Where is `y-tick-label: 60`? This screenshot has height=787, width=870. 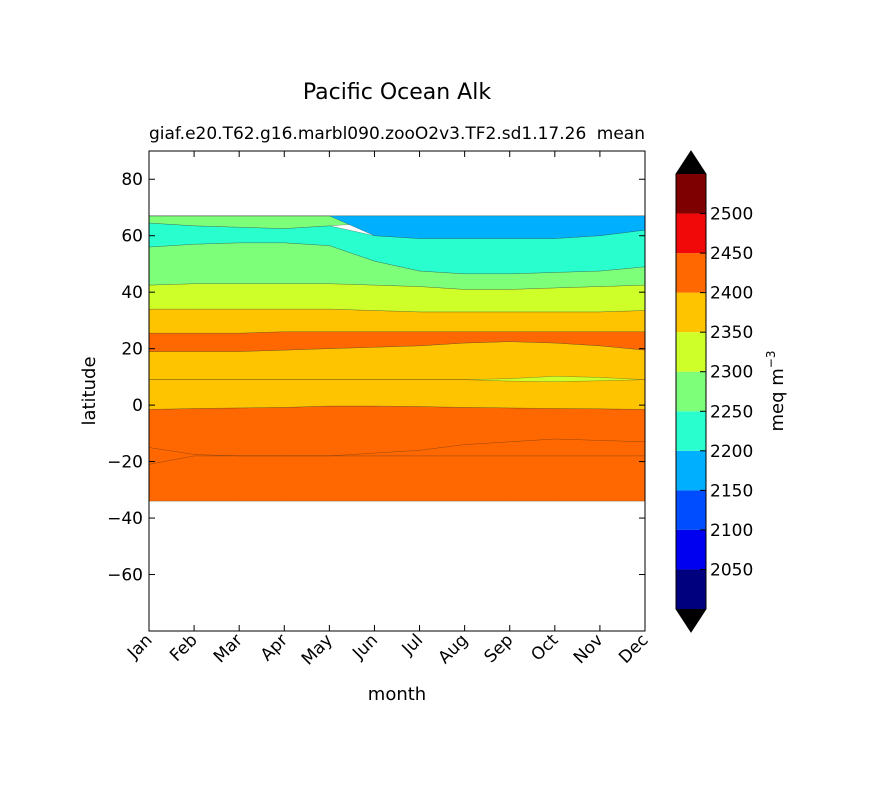 y-tick-label: 60 is located at coordinates (132, 237).